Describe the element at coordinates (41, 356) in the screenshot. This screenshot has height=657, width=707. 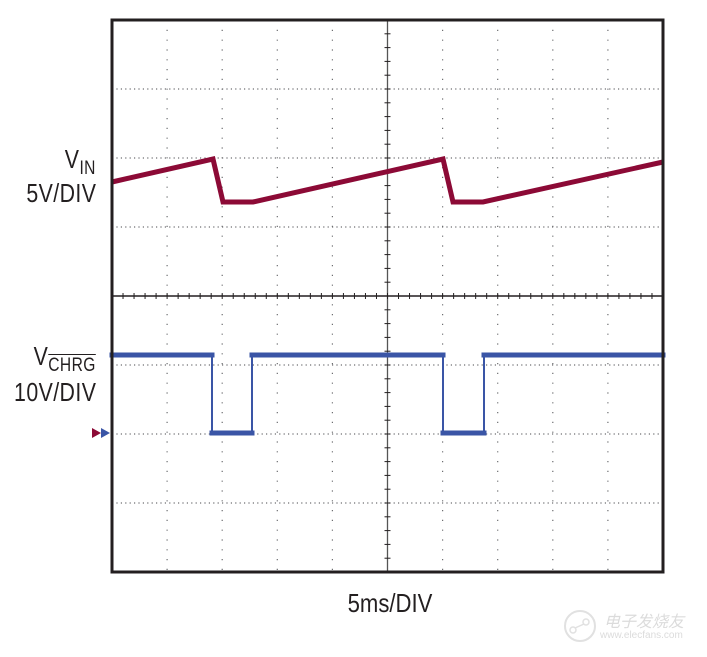
I see `vchrg-label-main: V` at that location.